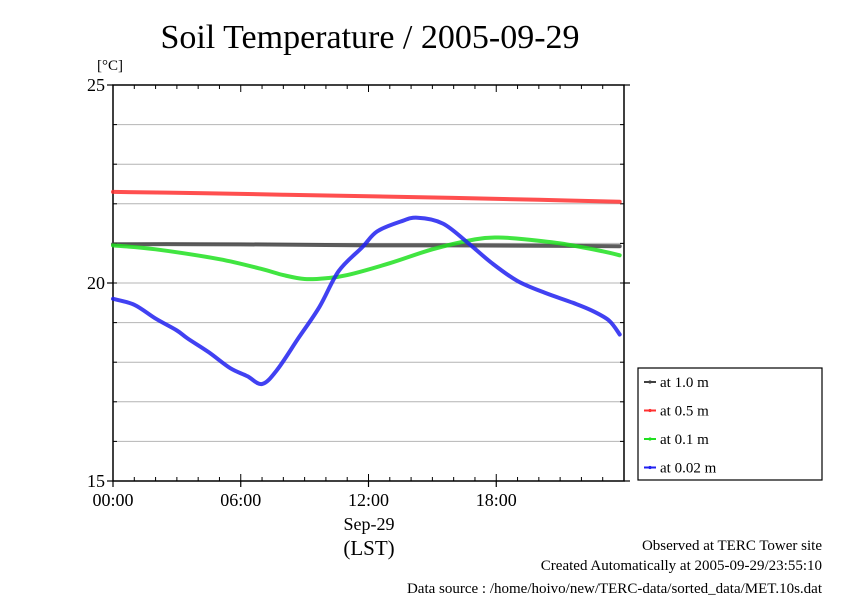  What do you see at coordinates (684, 412) in the screenshot?
I see `legend-label-1: at 0.5 m` at bounding box center [684, 412].